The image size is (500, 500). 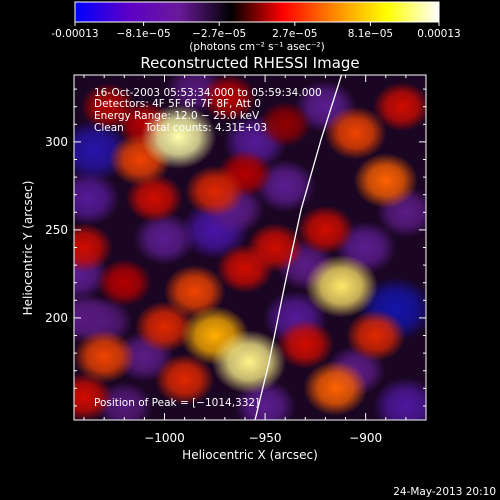 What do you see at coordinates (265, 438) in the screenshot?
I see `x-tick-label: −950` at bounding box center [265, 438].